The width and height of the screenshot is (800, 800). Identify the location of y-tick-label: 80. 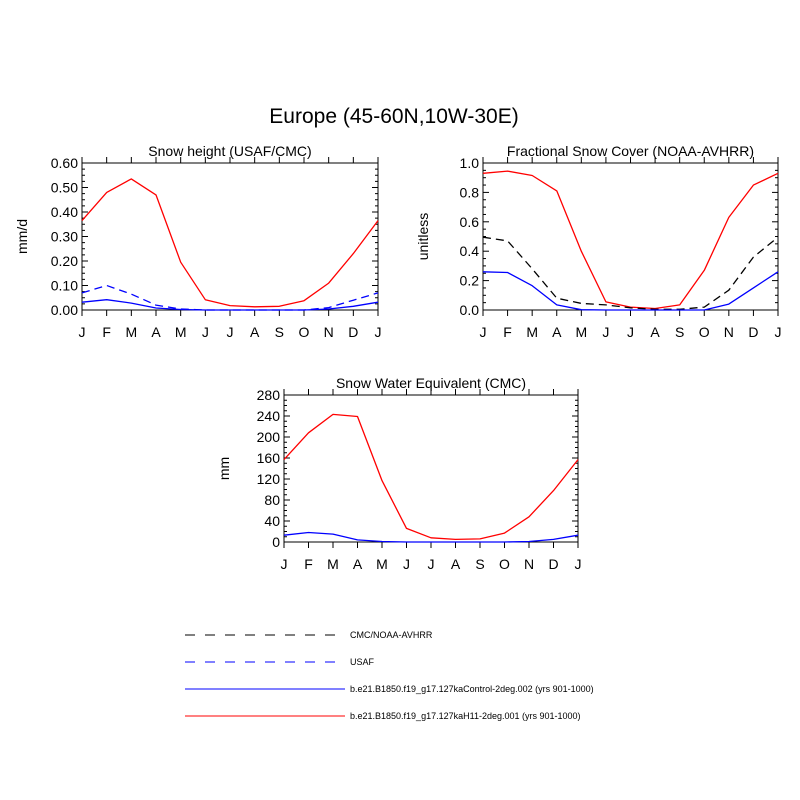
(272, 500).